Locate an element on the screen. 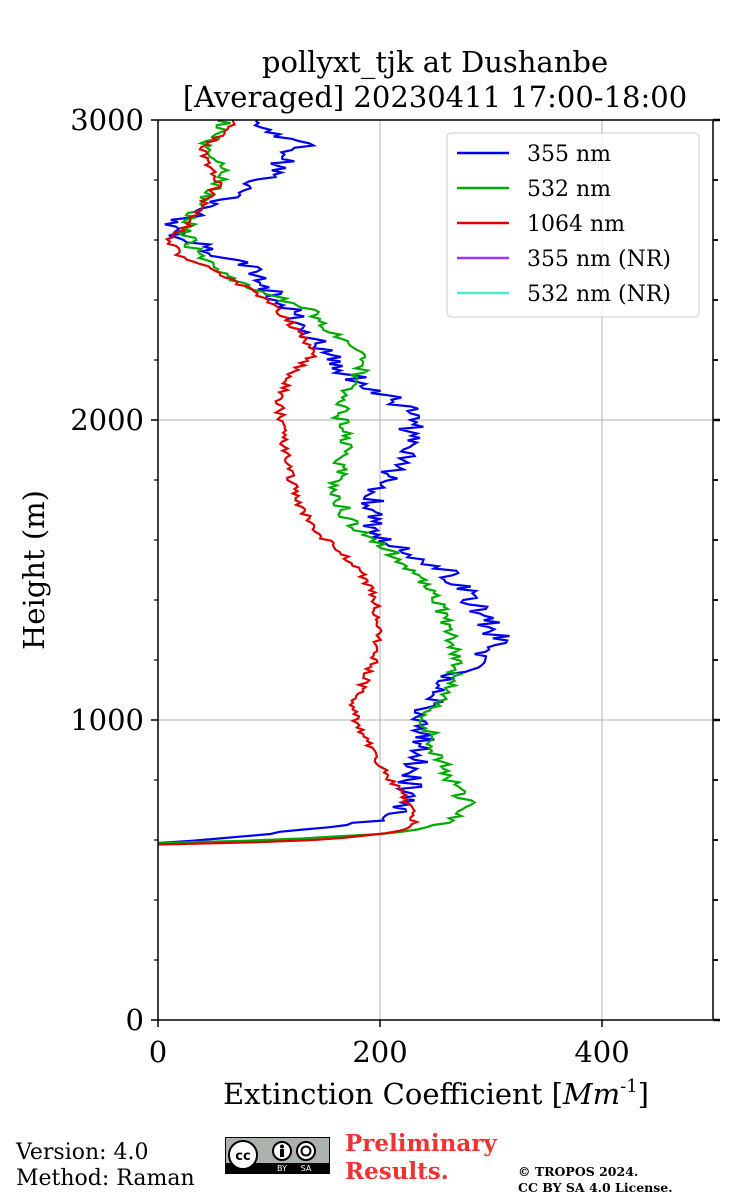 The width and height of the screenshot is (750, 1200). cc-icon-label: cc is located at coordinates (242, 1156).